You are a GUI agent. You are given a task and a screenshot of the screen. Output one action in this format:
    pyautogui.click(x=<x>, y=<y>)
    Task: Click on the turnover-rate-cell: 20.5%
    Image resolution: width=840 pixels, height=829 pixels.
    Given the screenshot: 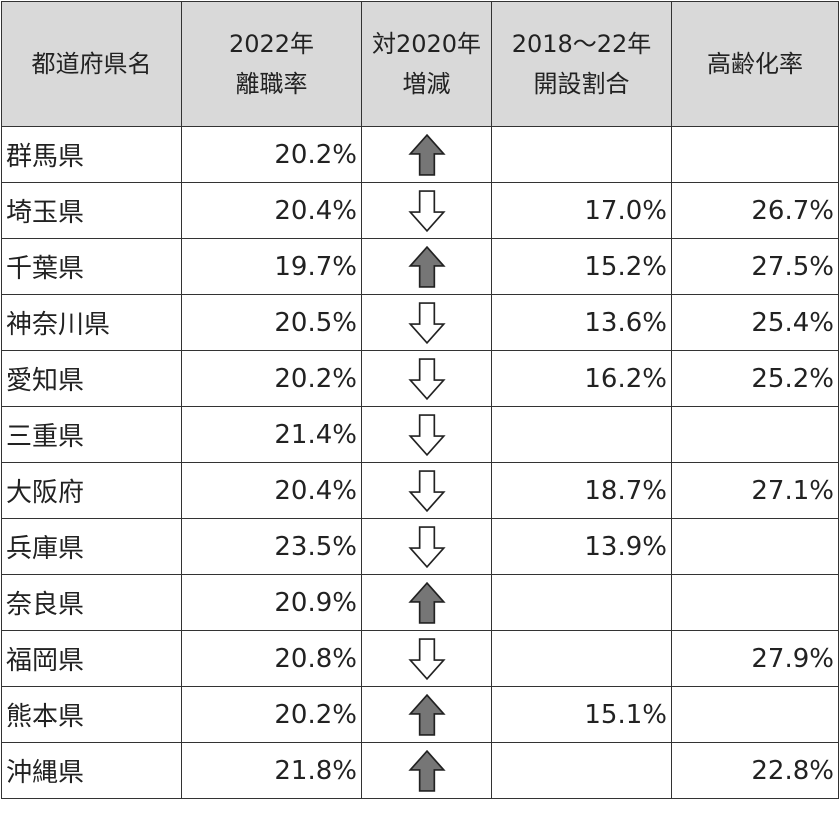 What is the action you would take?
    pyautogui.click(x=271, y=322)
    